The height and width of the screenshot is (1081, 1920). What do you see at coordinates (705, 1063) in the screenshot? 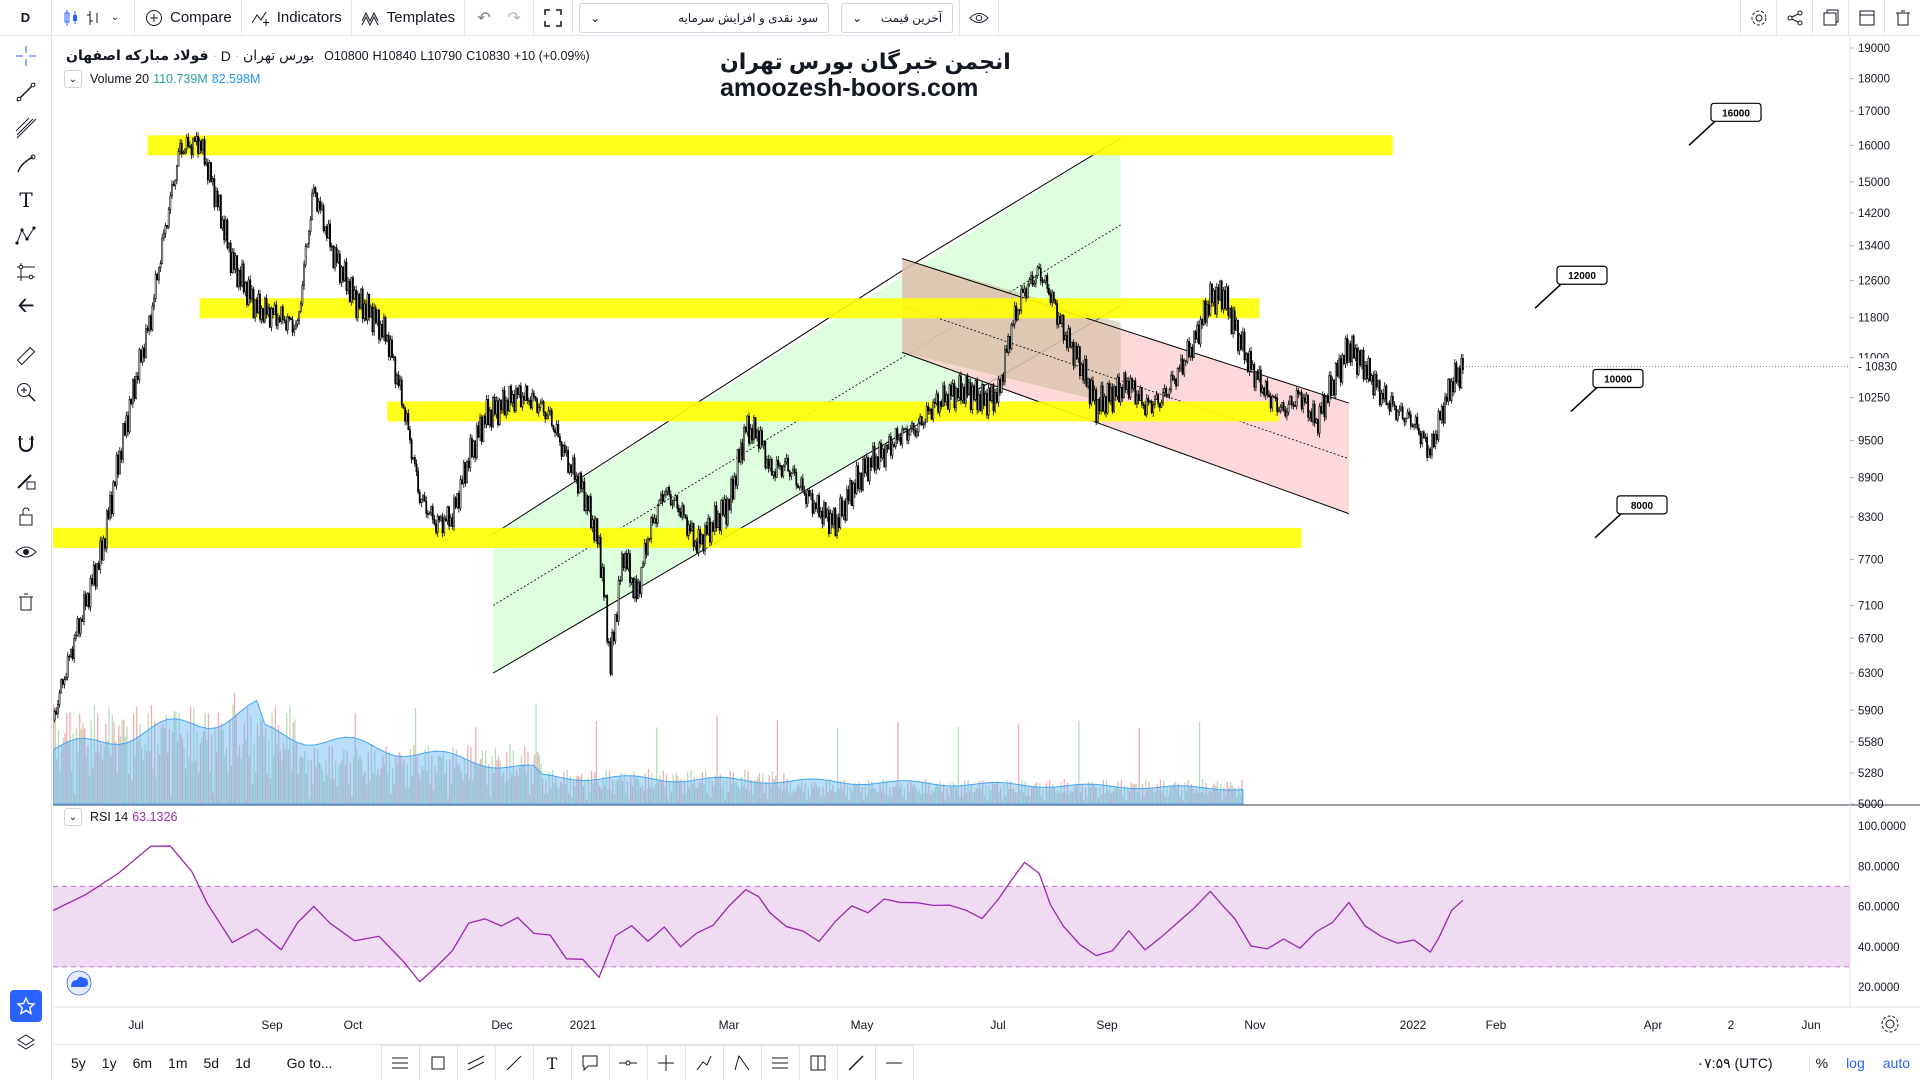
I see `path-icon` at bounding box center [705, 1063].